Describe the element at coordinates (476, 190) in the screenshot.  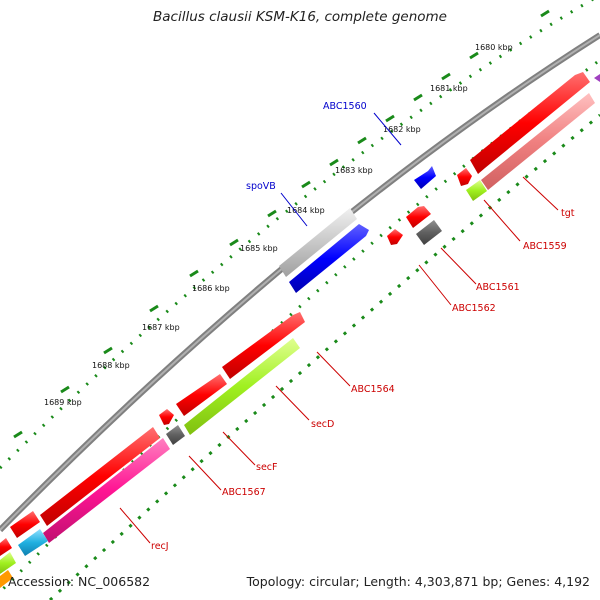
I see `gene-abc1559-lime` at that location.